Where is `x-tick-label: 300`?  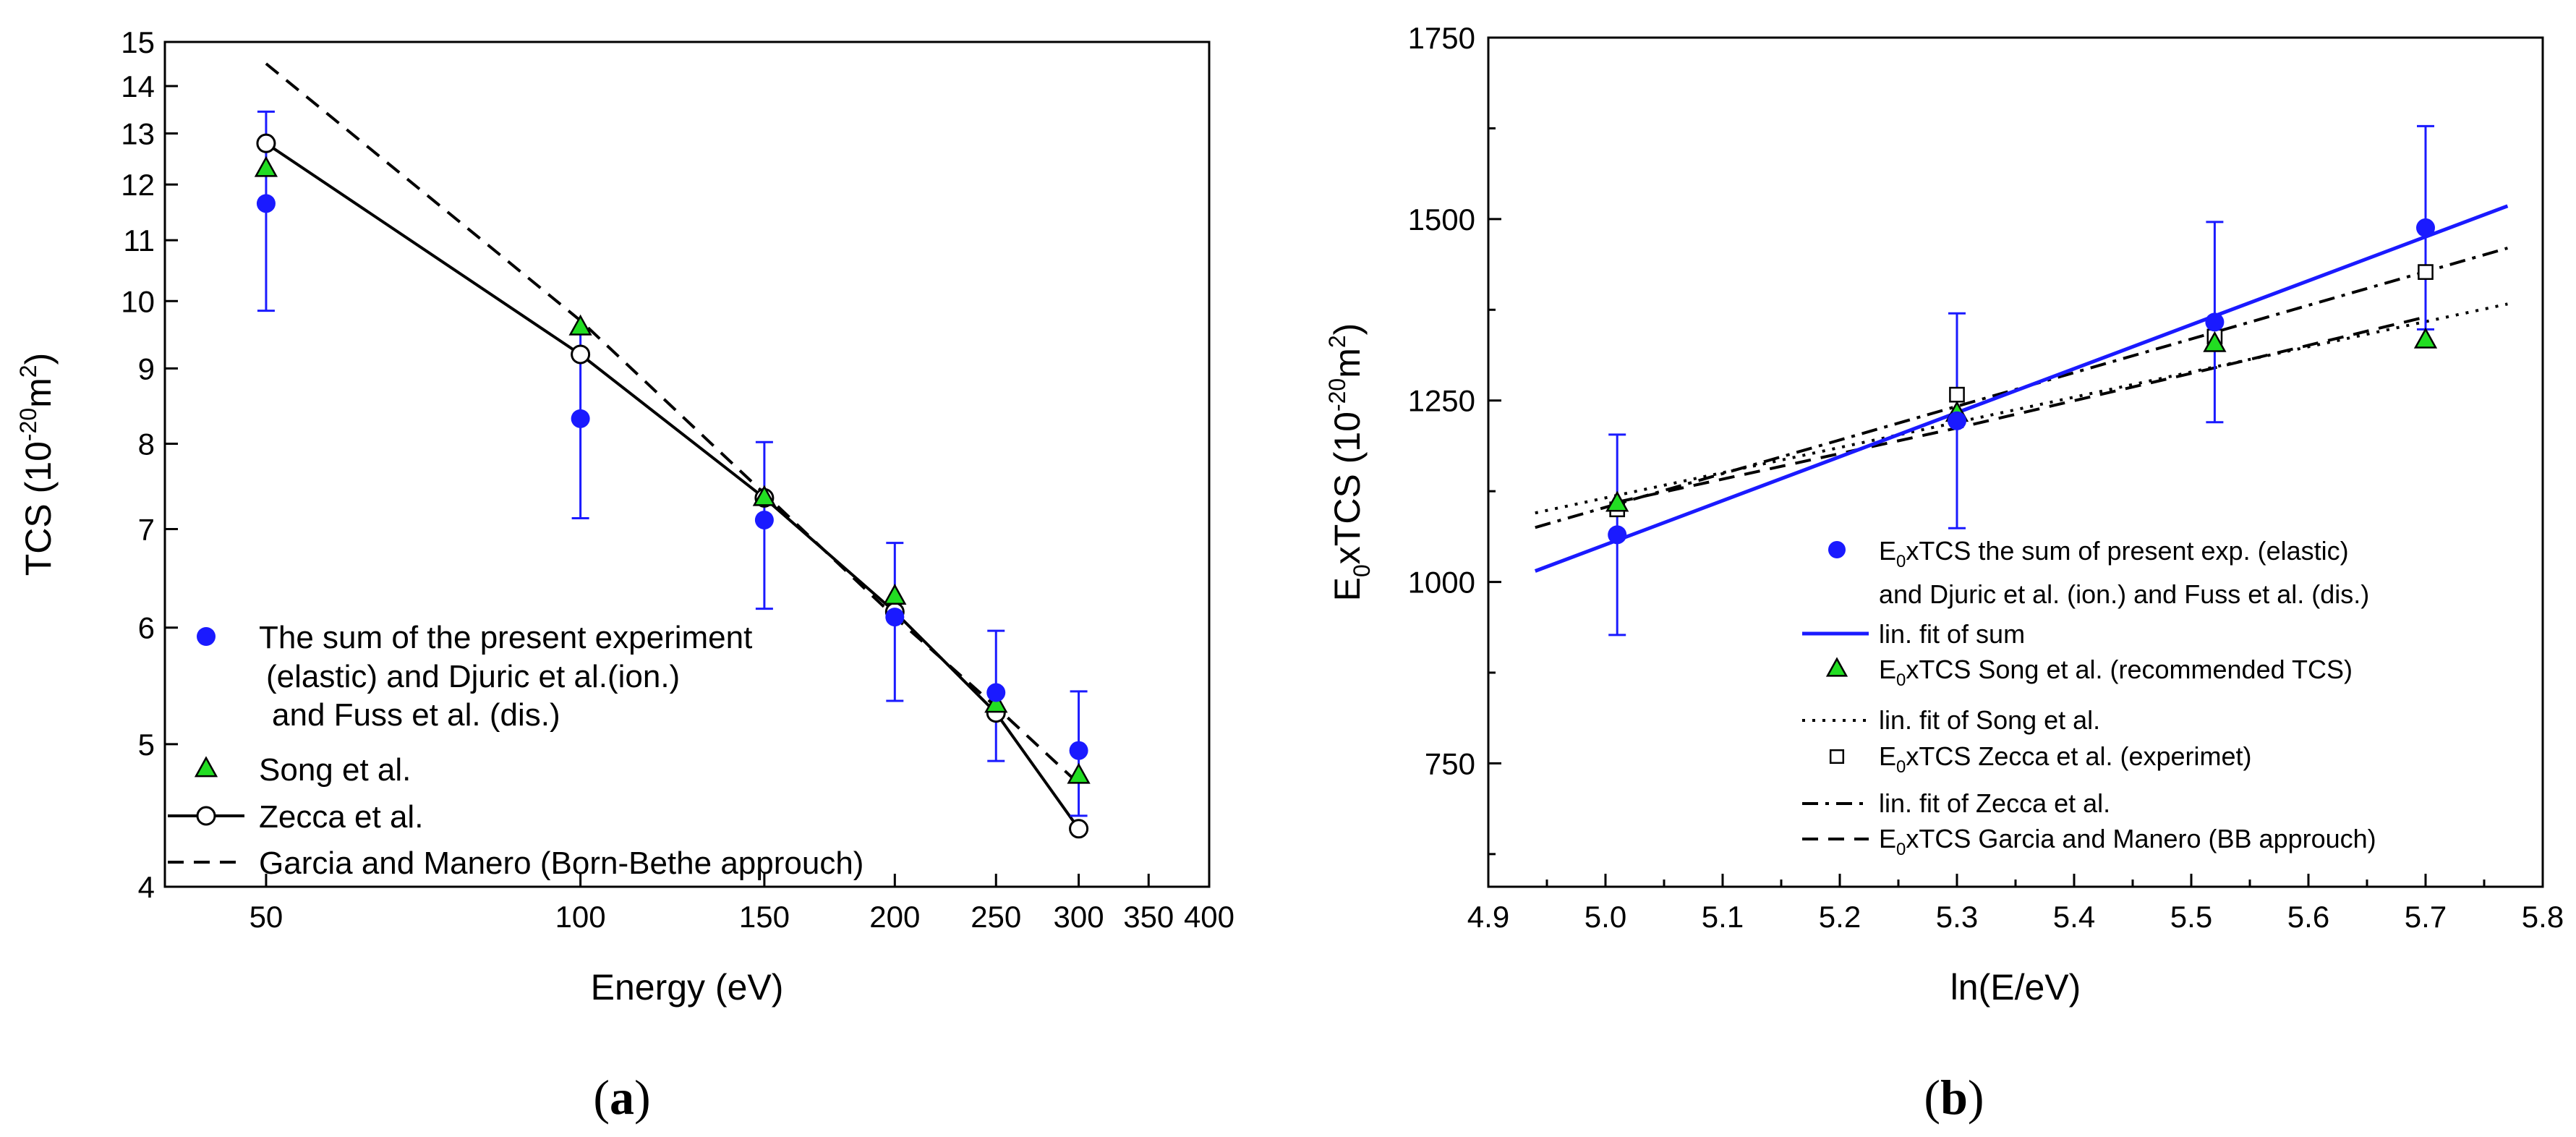 x-tick-label: 300 is located at coordinates (1079, 917).